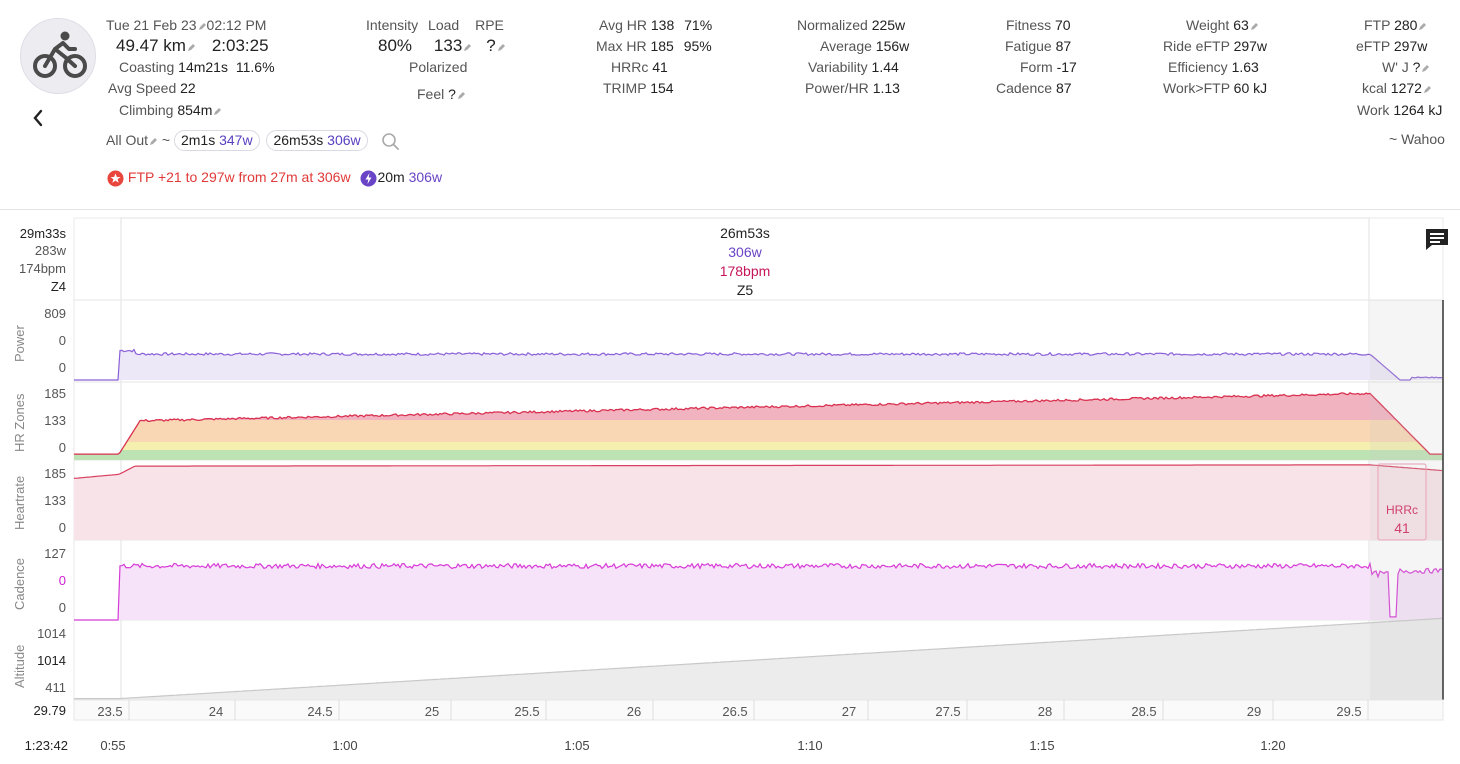  Describe the element at coordinates (51, 633) in the screenshot. I see `altitude-tick: 1014` at that location.